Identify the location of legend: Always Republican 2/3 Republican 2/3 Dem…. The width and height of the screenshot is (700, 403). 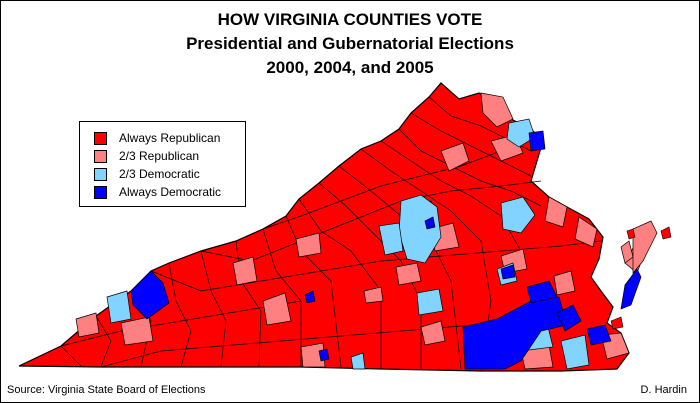
(162, 164).